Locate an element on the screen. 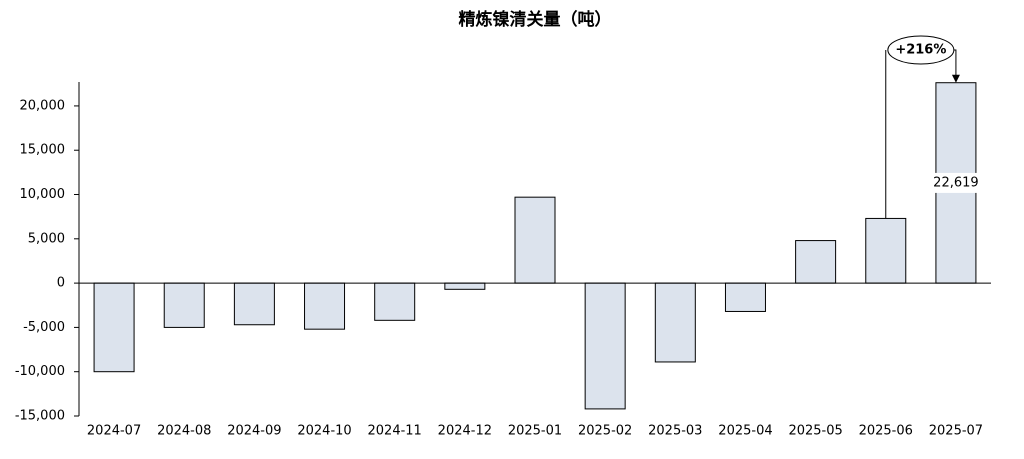  chart-title: 精炼镍清关量（吨） is located at coordinates (535, 19).